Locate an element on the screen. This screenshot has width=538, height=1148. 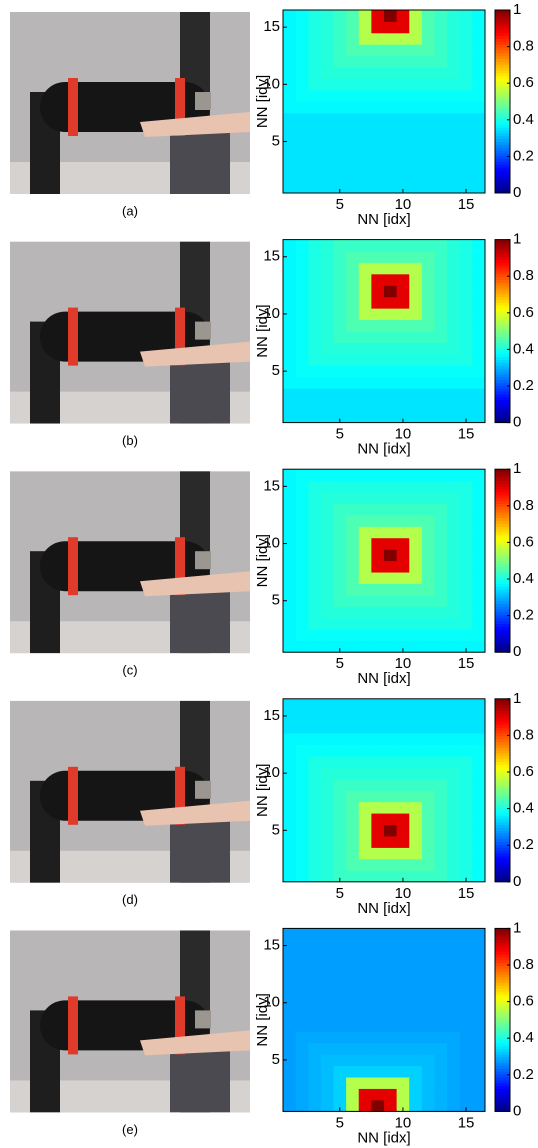
colorbar-tick-label: 0.4 is located at coordinates (523, 1037).